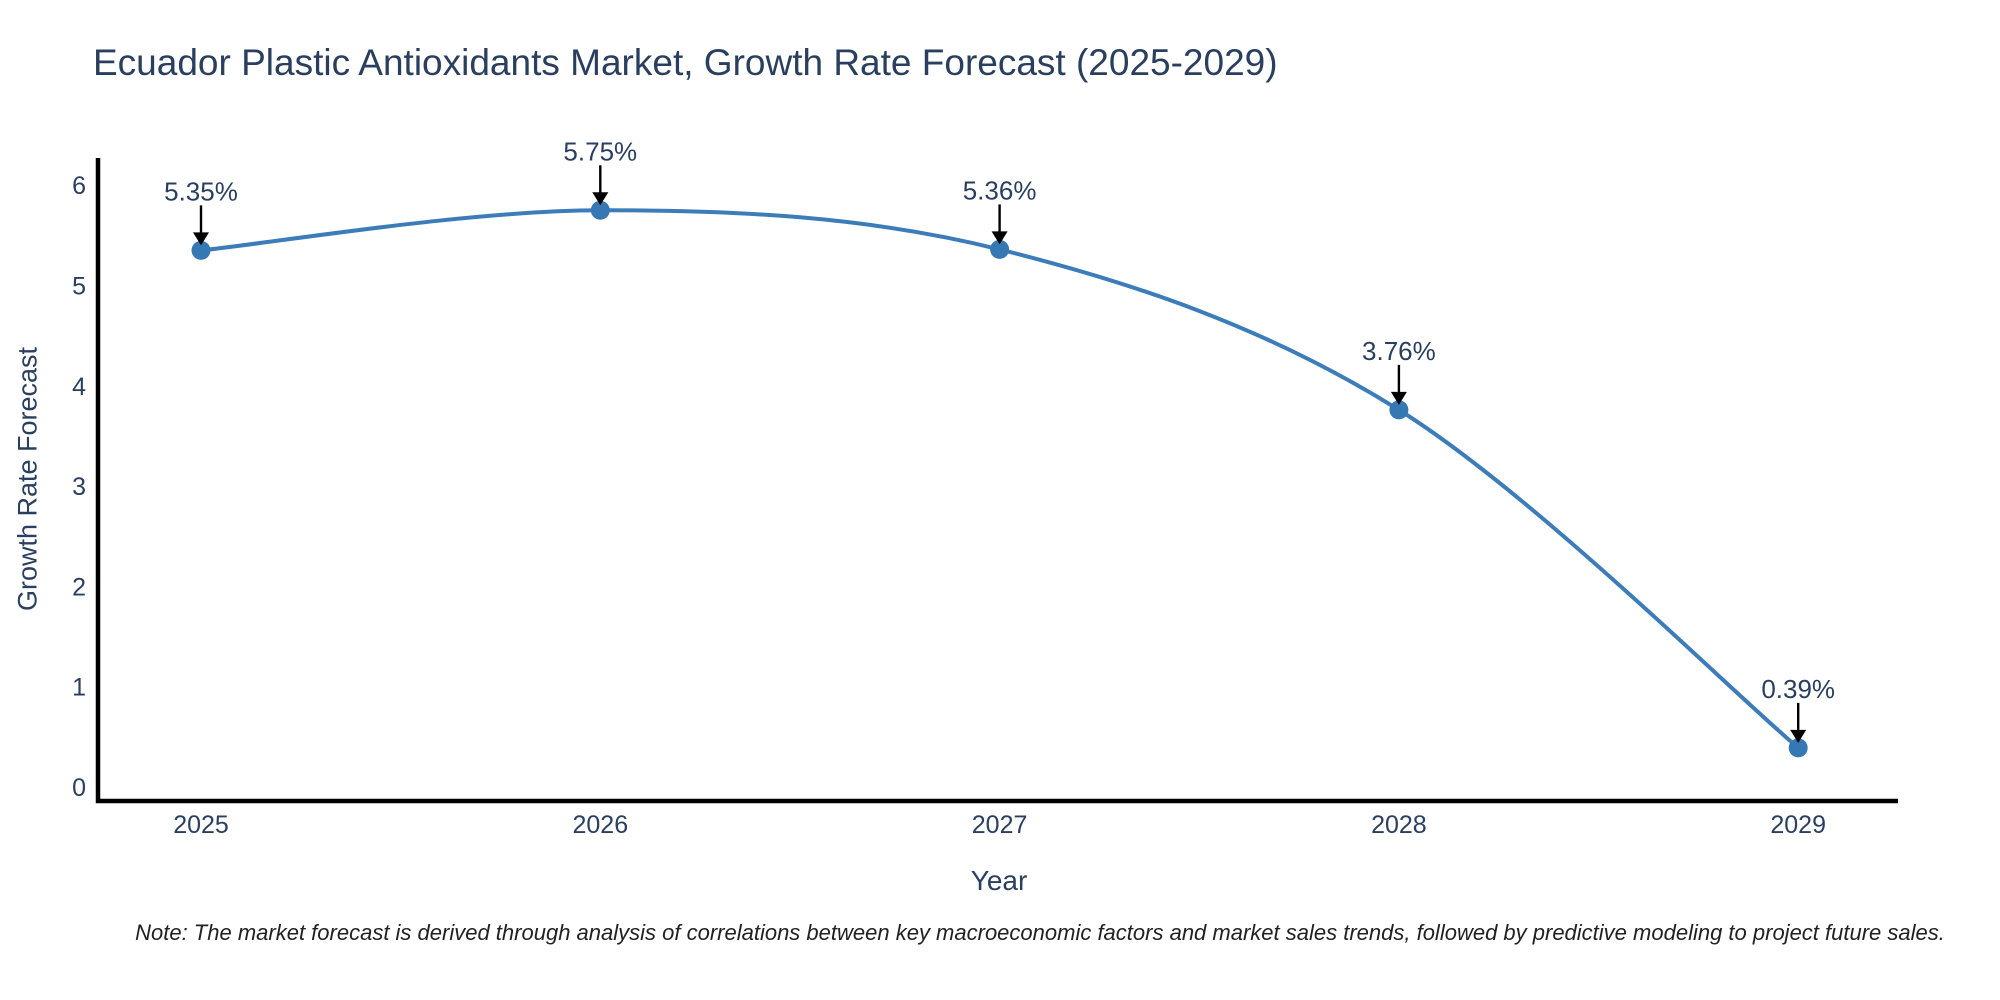 The height and width of the screenshot is (1000, 2000). I want to click on data-point-label: 3.76%, so click(1399, 351).